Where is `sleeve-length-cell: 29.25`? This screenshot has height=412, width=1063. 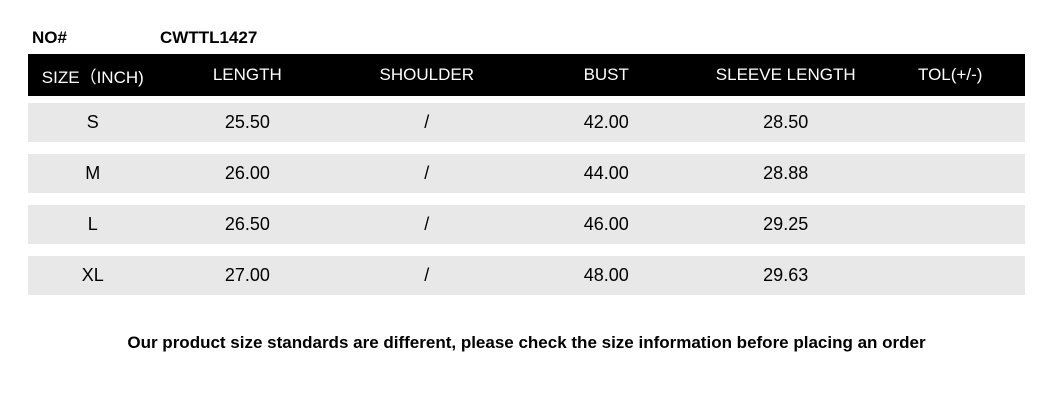
sleeve-length-cell: 29.25 is located at coordinates (786, 224).